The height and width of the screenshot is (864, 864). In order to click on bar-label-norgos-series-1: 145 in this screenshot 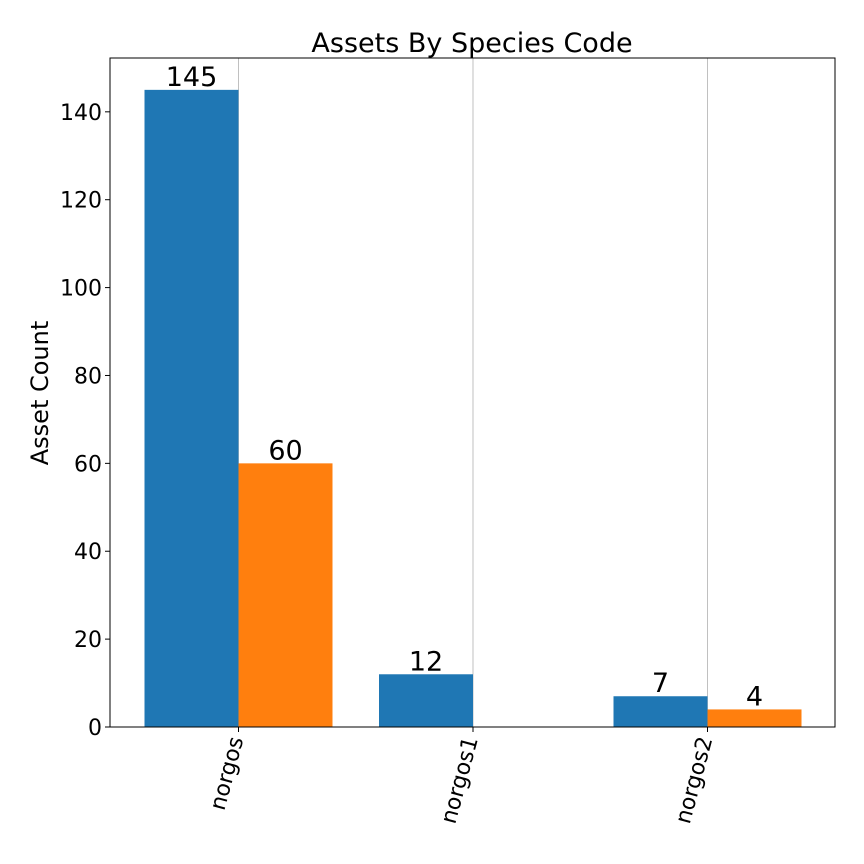, I will do `click(192, 77)`.